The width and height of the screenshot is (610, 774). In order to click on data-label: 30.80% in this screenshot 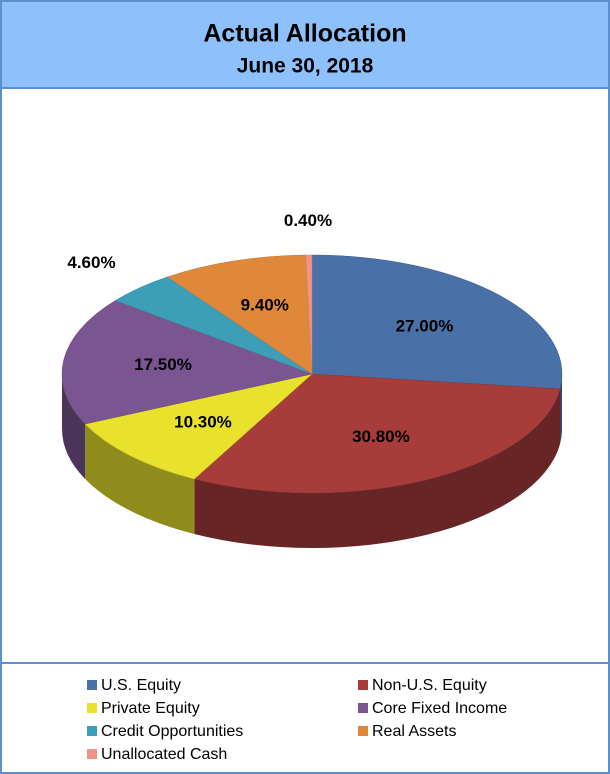, I will do `click(381, 436)`.